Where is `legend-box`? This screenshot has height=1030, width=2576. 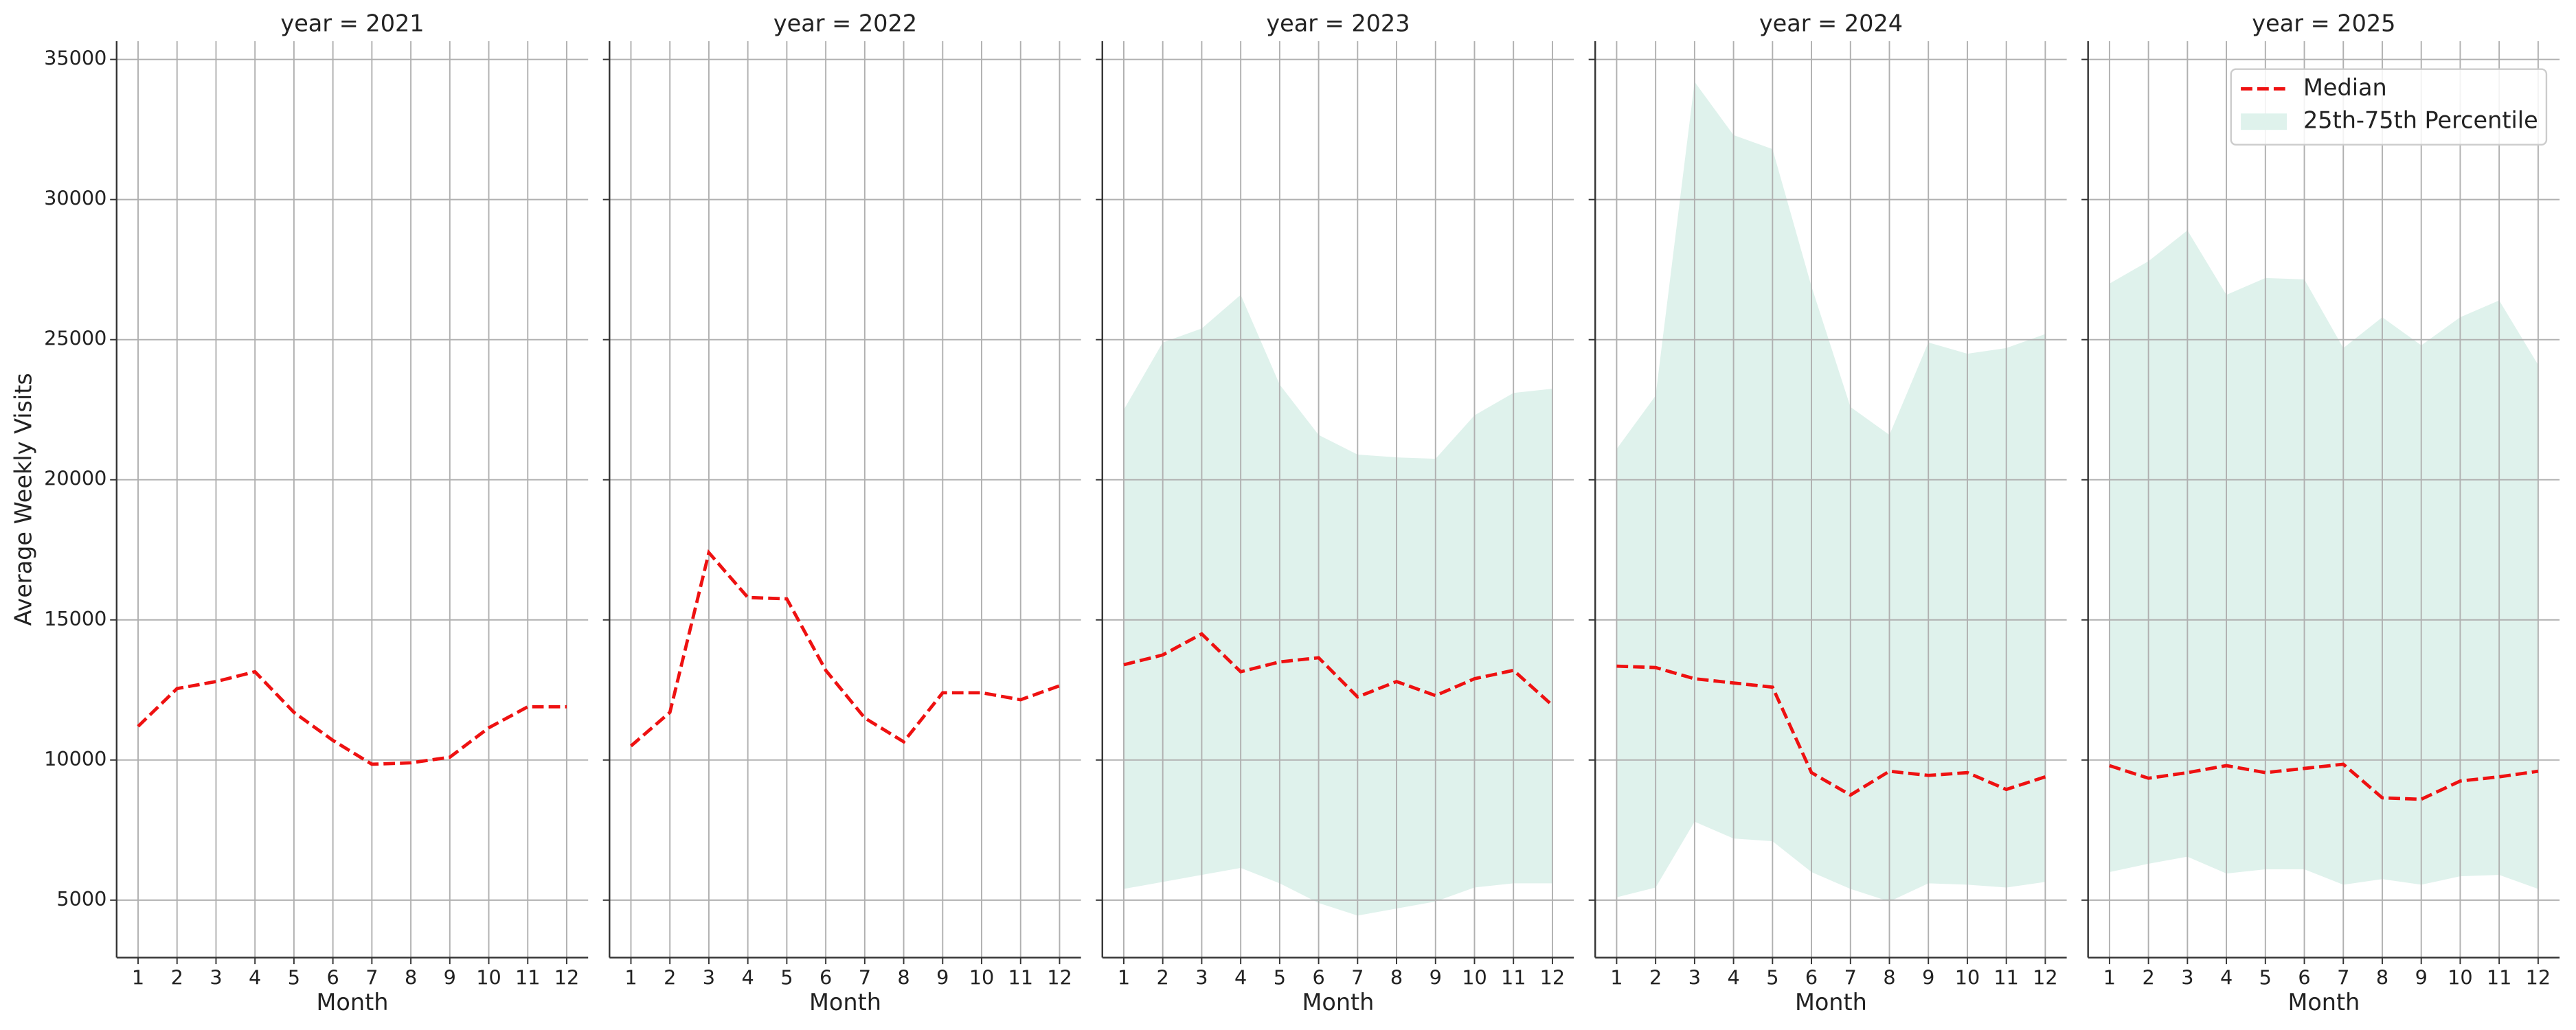
legend-box is located at coordinates (2389, 107).